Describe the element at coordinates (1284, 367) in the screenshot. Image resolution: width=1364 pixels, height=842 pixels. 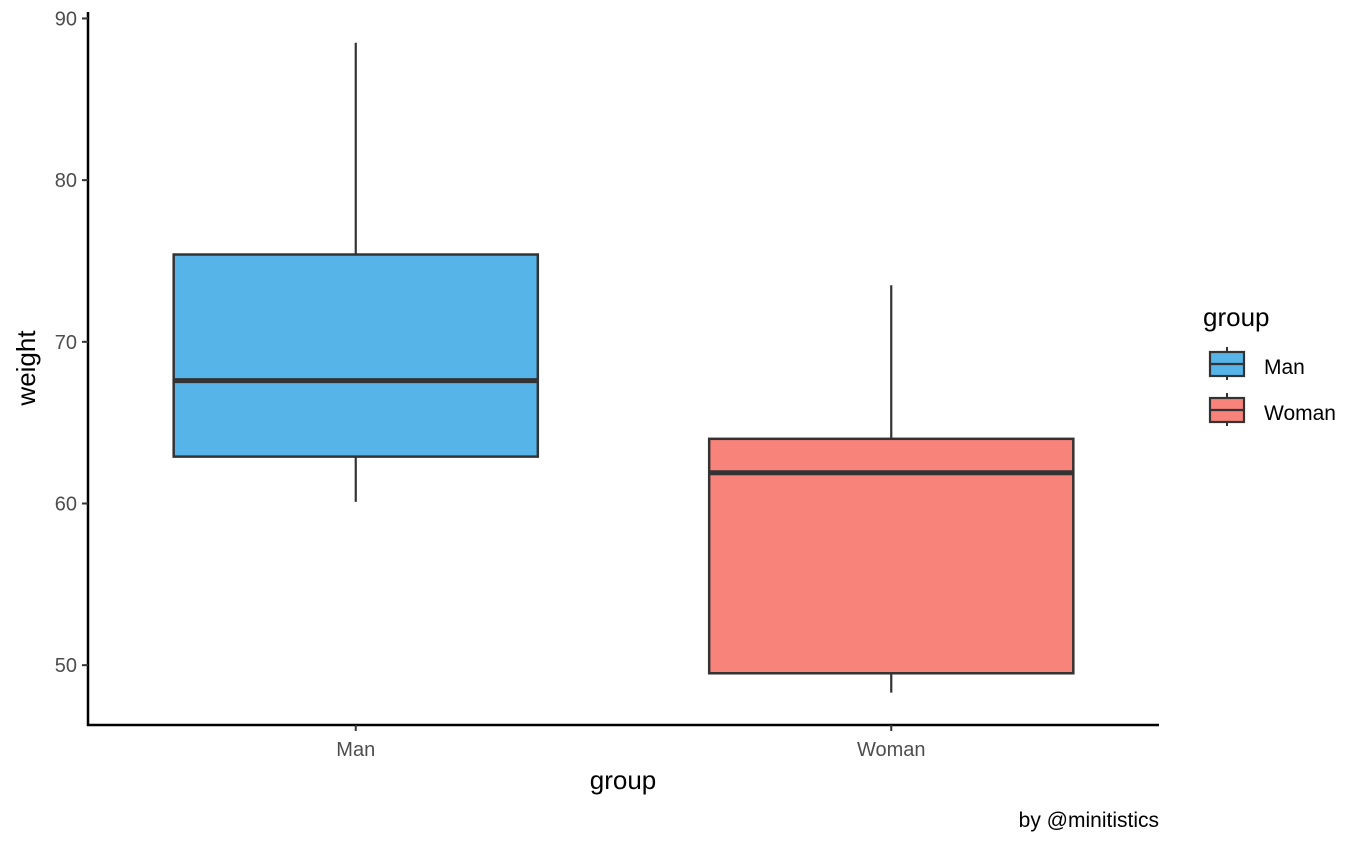
I see `legend-label: Man` at that location.